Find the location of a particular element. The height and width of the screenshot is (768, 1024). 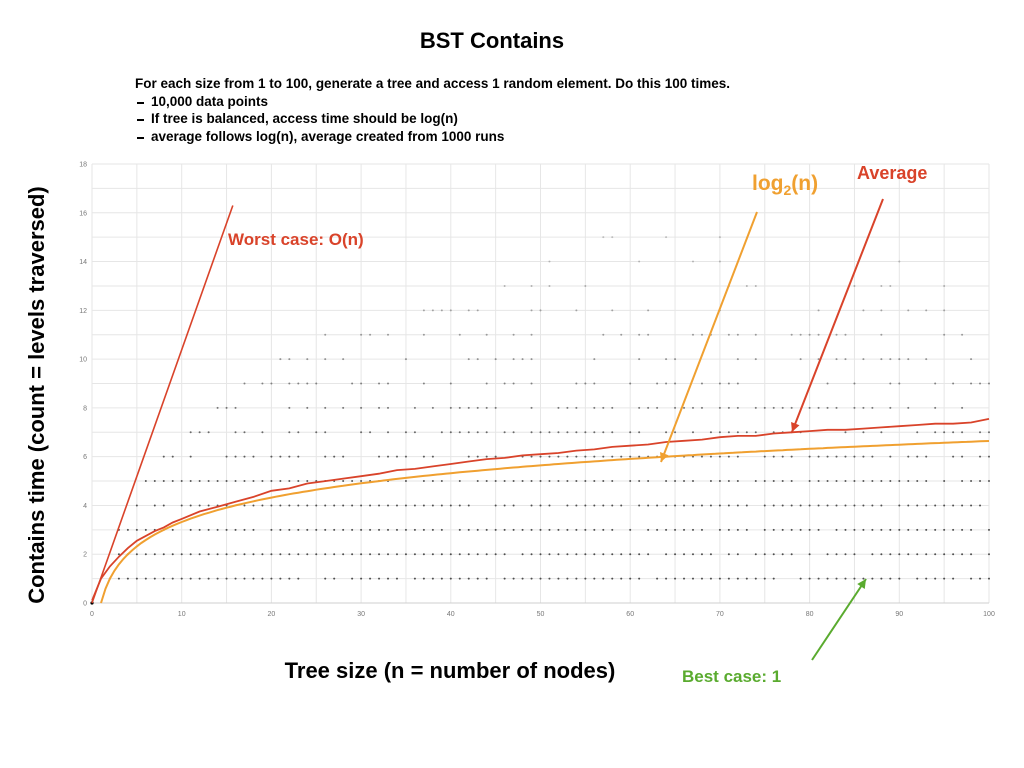

best-case-arrow-head is located at coordinates (861, 584).